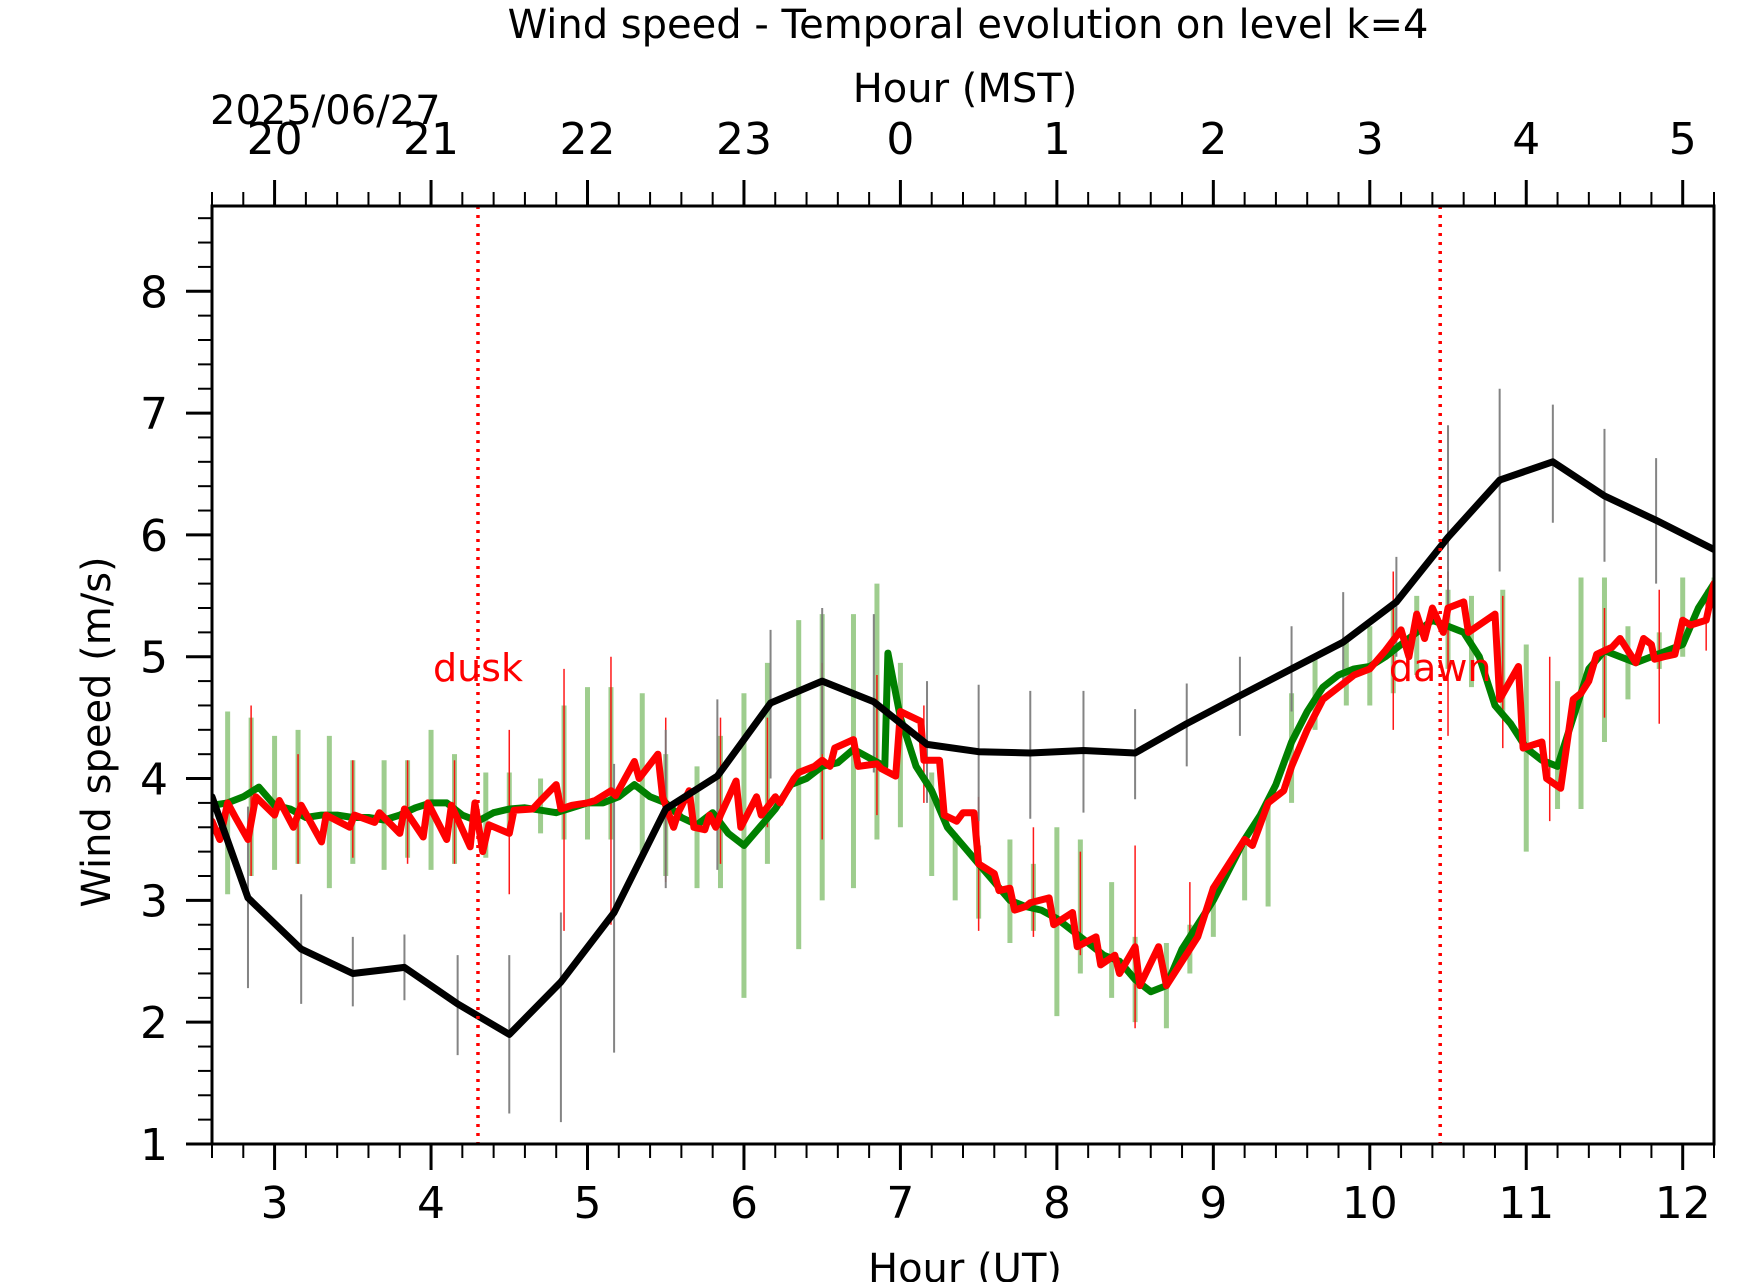 This screenshot has height=1286, width=1742. What do you see at coordinates (154, 414) in the screenshot?
I see `y-tick-label: 7` at bounding box center [154, 414].